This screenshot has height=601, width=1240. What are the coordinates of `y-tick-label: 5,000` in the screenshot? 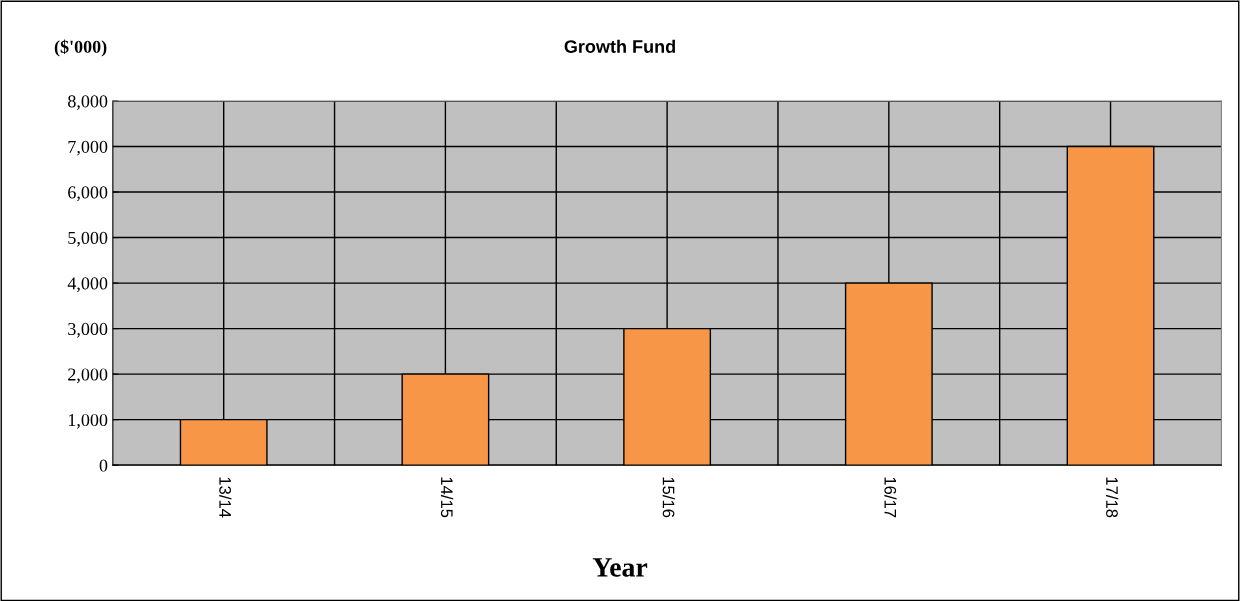 It's located at (88, 239).